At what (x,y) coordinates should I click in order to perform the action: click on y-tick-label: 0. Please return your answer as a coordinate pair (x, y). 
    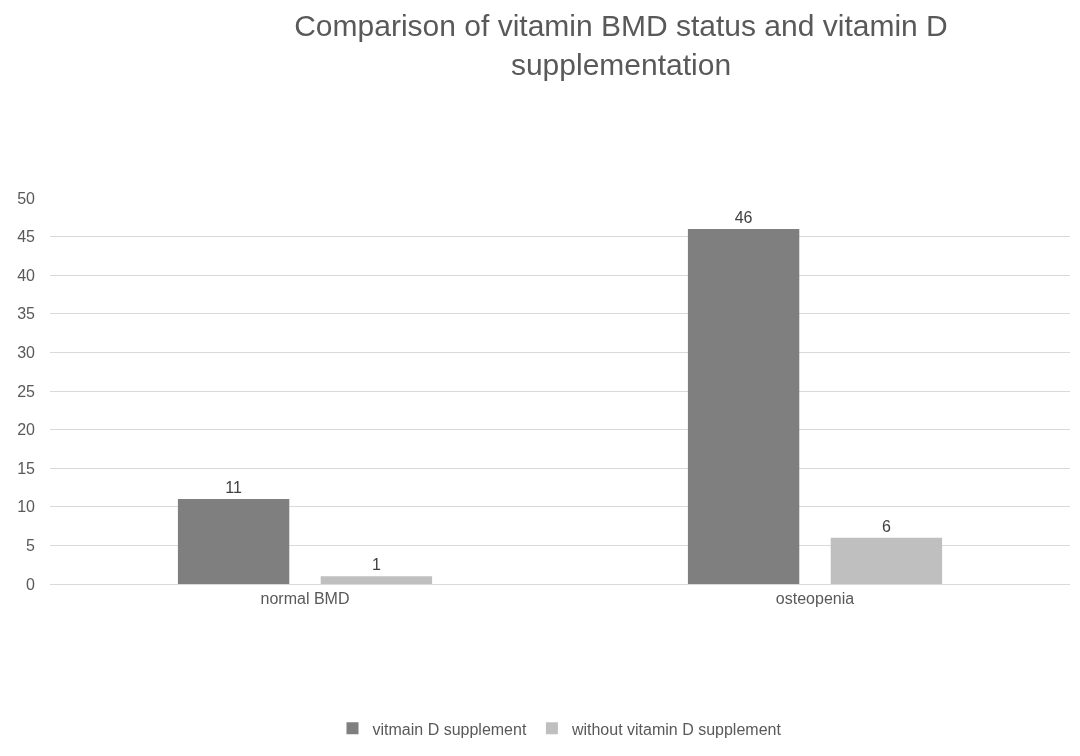
    Looking at the image, I should click on (31, 584).